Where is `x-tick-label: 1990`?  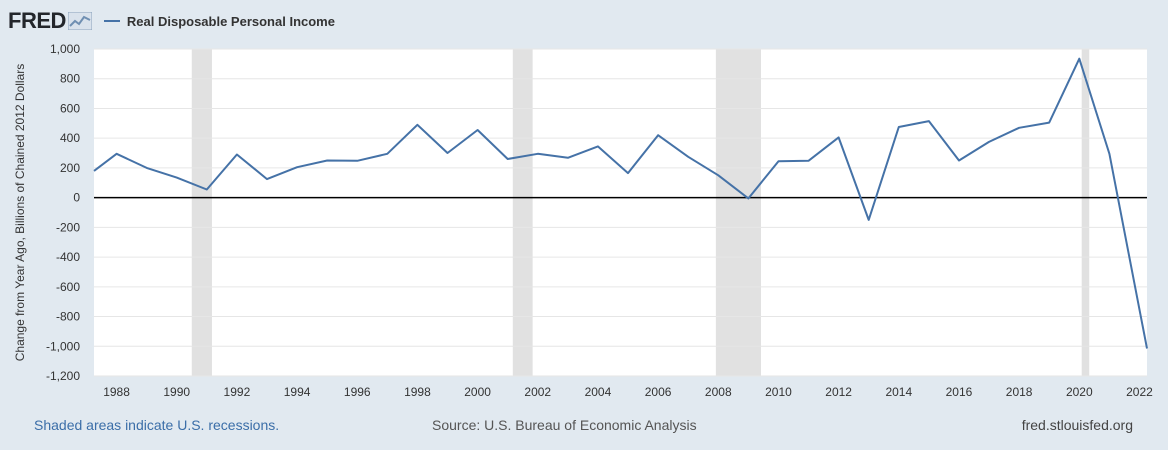
x-tick-label: 1990 is located at coordinates (176, 392).